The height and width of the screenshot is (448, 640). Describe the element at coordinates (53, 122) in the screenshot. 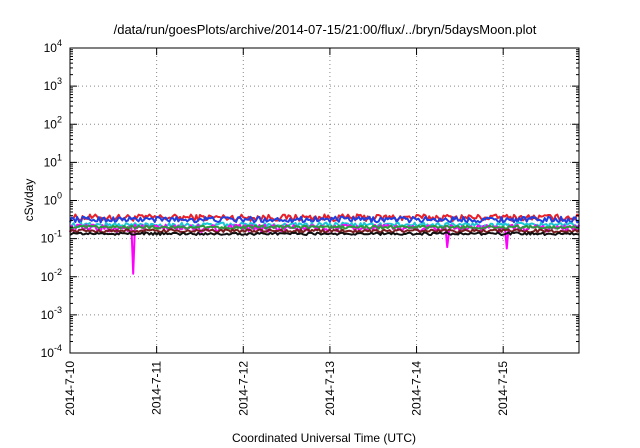

I see `y-tick-label: 10²` at that location.